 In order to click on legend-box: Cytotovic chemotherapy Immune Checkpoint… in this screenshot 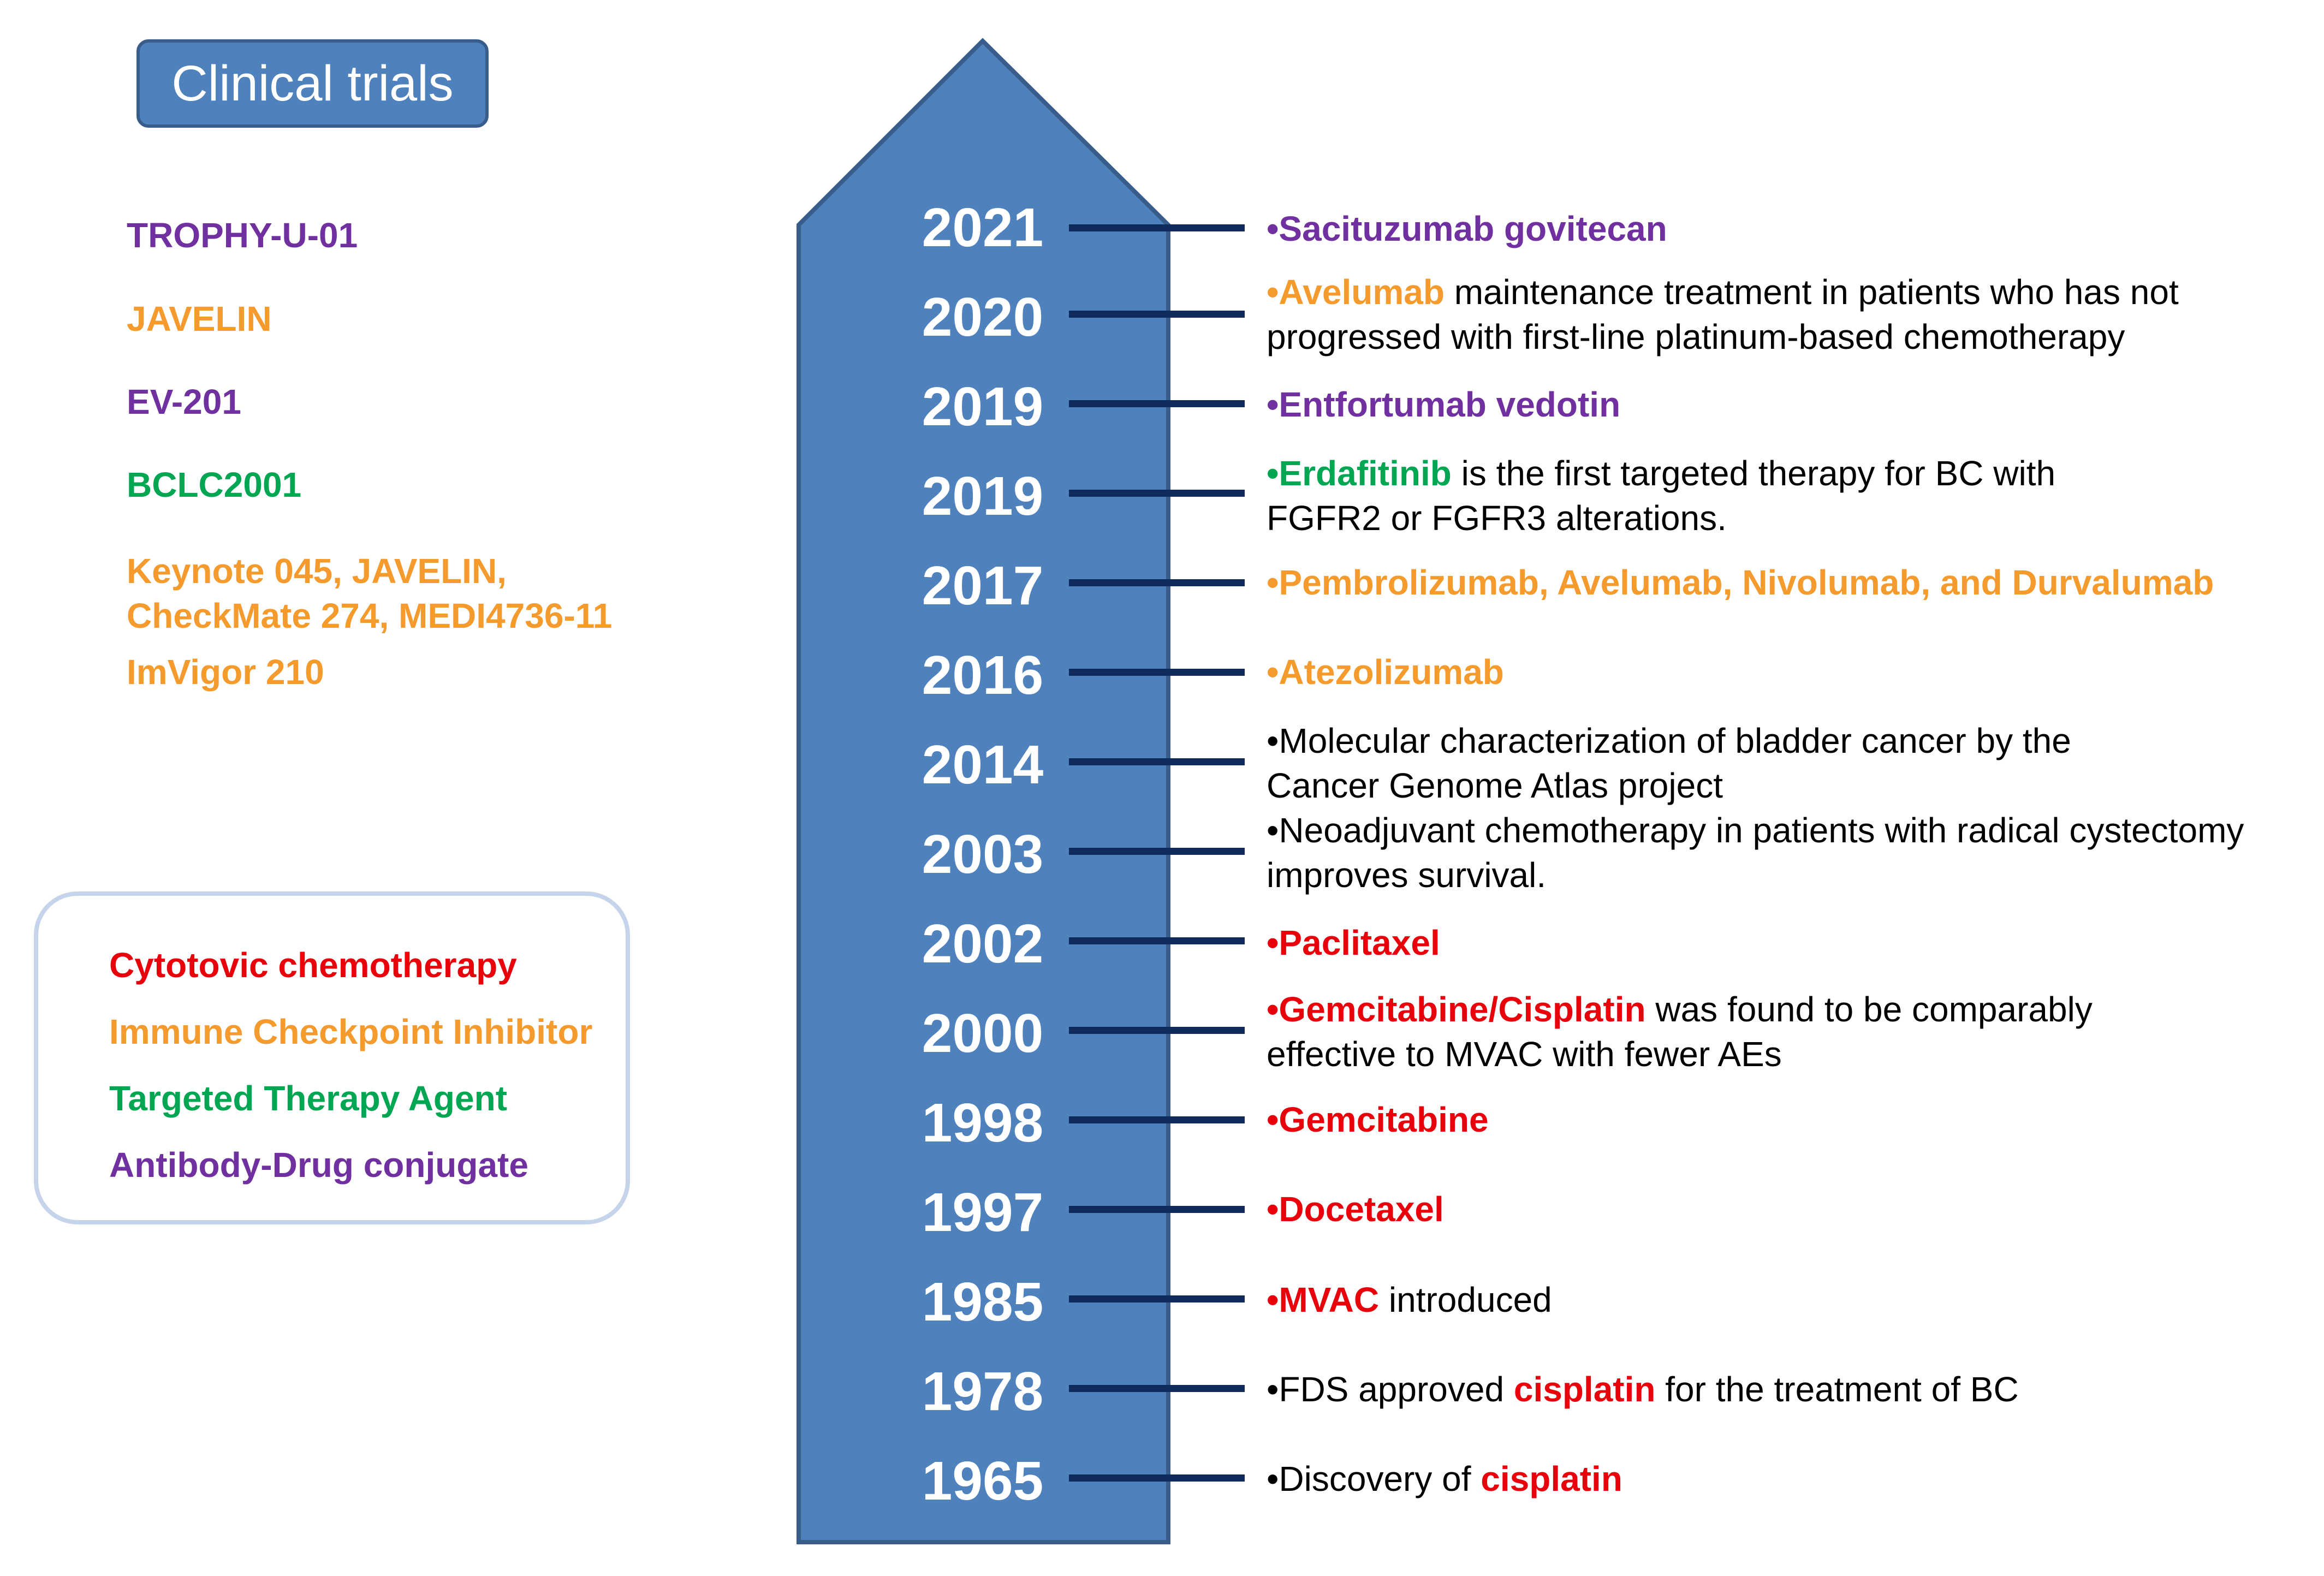, I will do `click(332, 1057)`.